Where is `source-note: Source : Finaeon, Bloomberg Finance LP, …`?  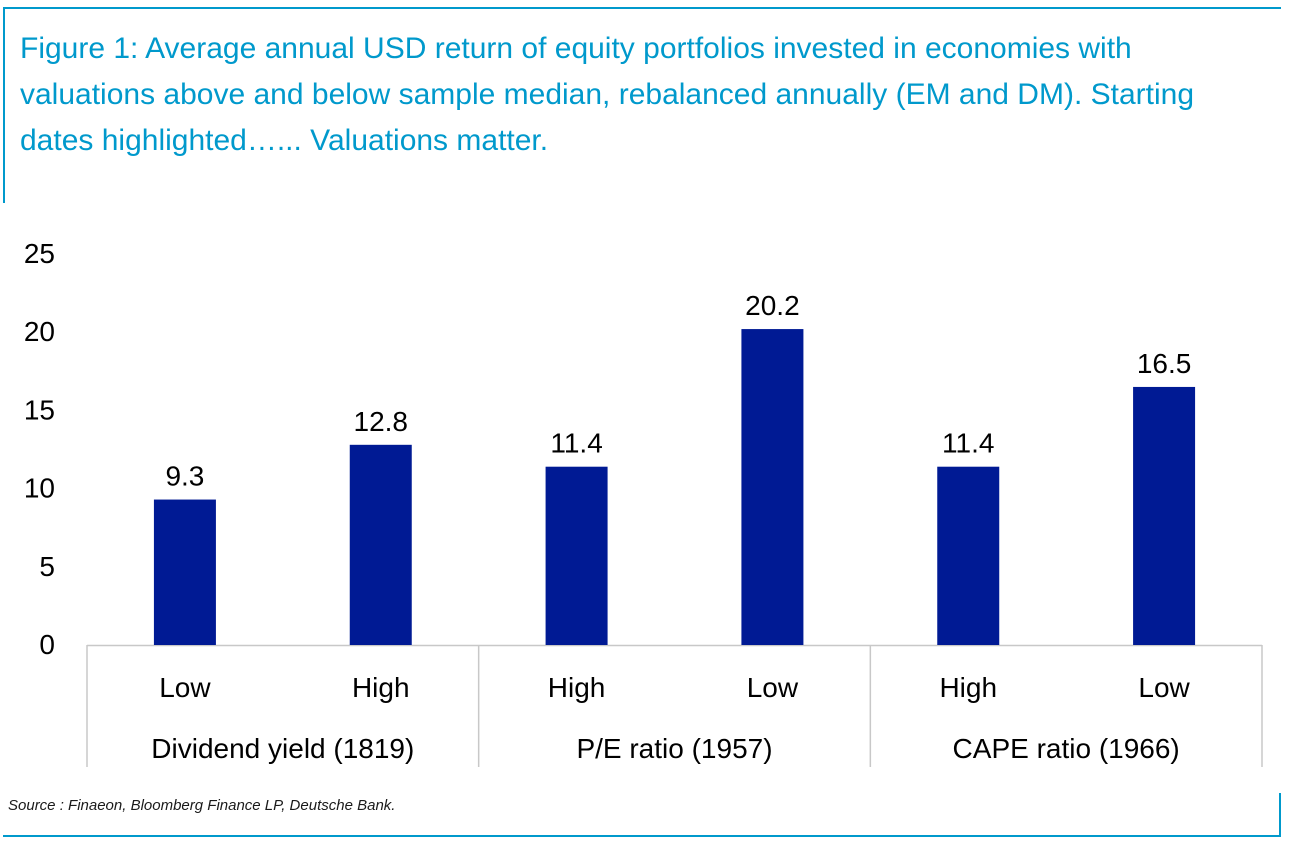
source-note: Source : Finaeon, Bloomberg Finance LP, … is located at coordinates (202, 805).